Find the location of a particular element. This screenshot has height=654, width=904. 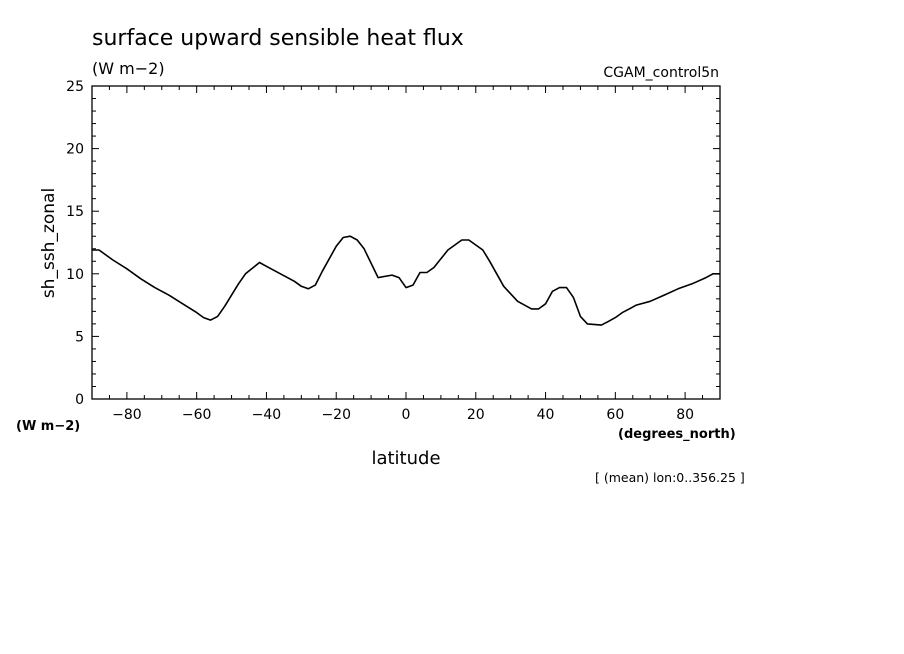

x-tick-label: 0 is located at coordinates (406, 415).